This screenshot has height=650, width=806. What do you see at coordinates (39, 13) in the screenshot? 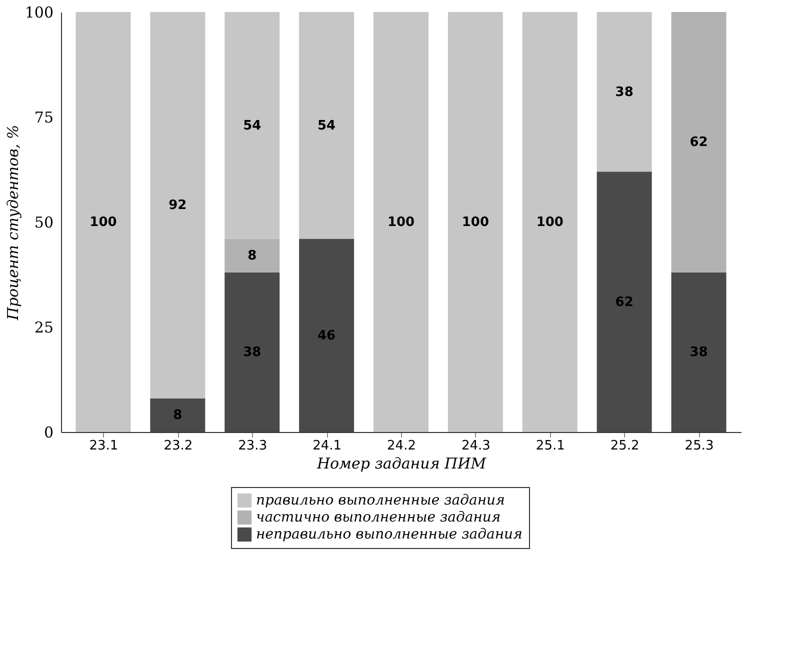
I see `y-tick-label: 100` at bounding box center [39, 13].